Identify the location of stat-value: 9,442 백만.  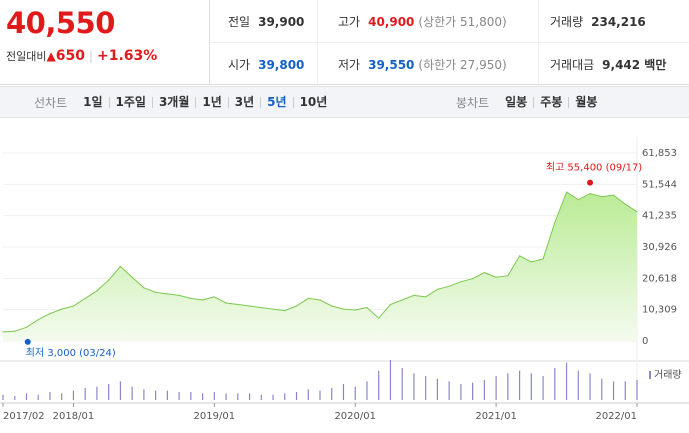
(634, 65).